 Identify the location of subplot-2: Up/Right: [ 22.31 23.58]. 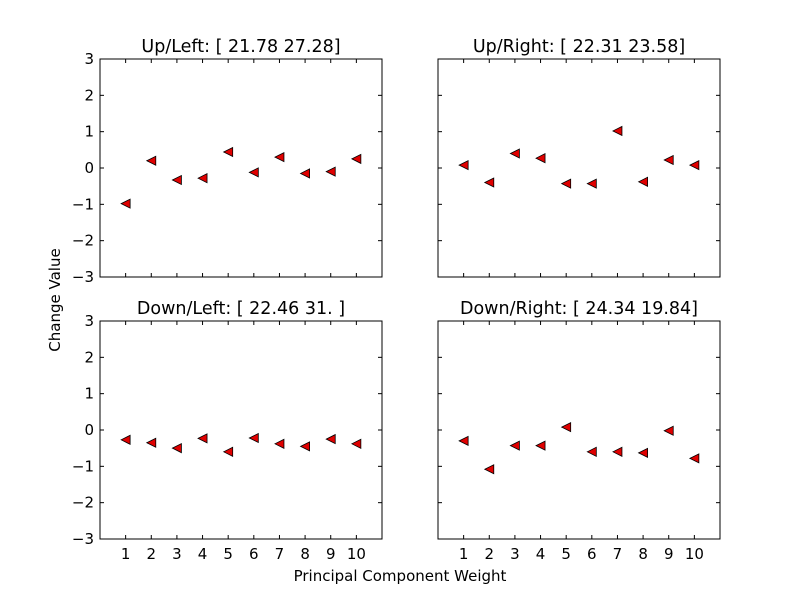
(579, 157).